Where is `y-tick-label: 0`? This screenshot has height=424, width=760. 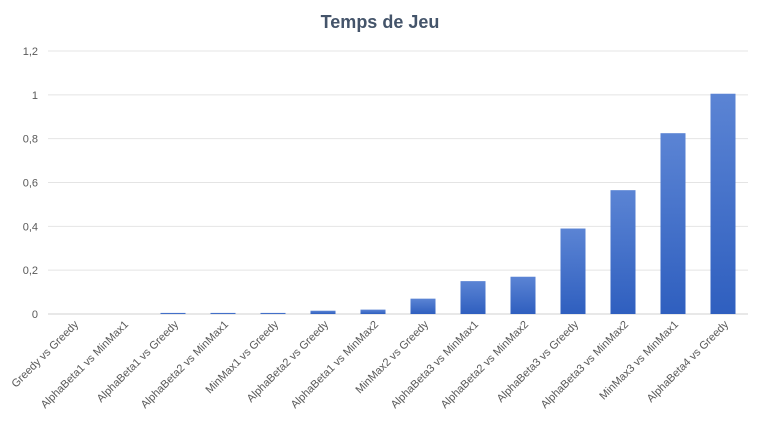 y-tick-label: 0 is located at coordinates (35, 315).